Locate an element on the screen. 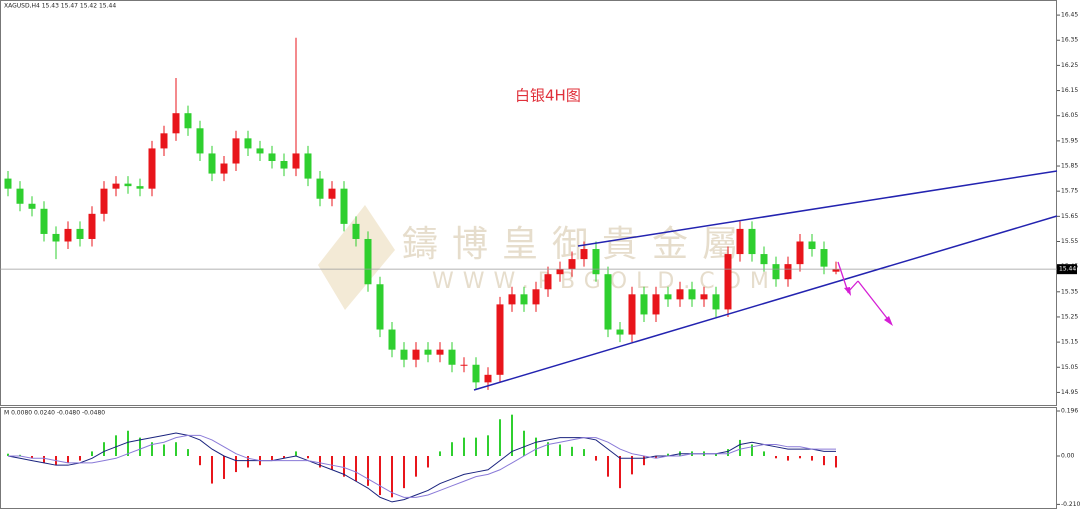 Image resolution: width=1080 pixels, height=510 pixels. y-tick-label: 16.05 is located at coordinates (1069, 115).